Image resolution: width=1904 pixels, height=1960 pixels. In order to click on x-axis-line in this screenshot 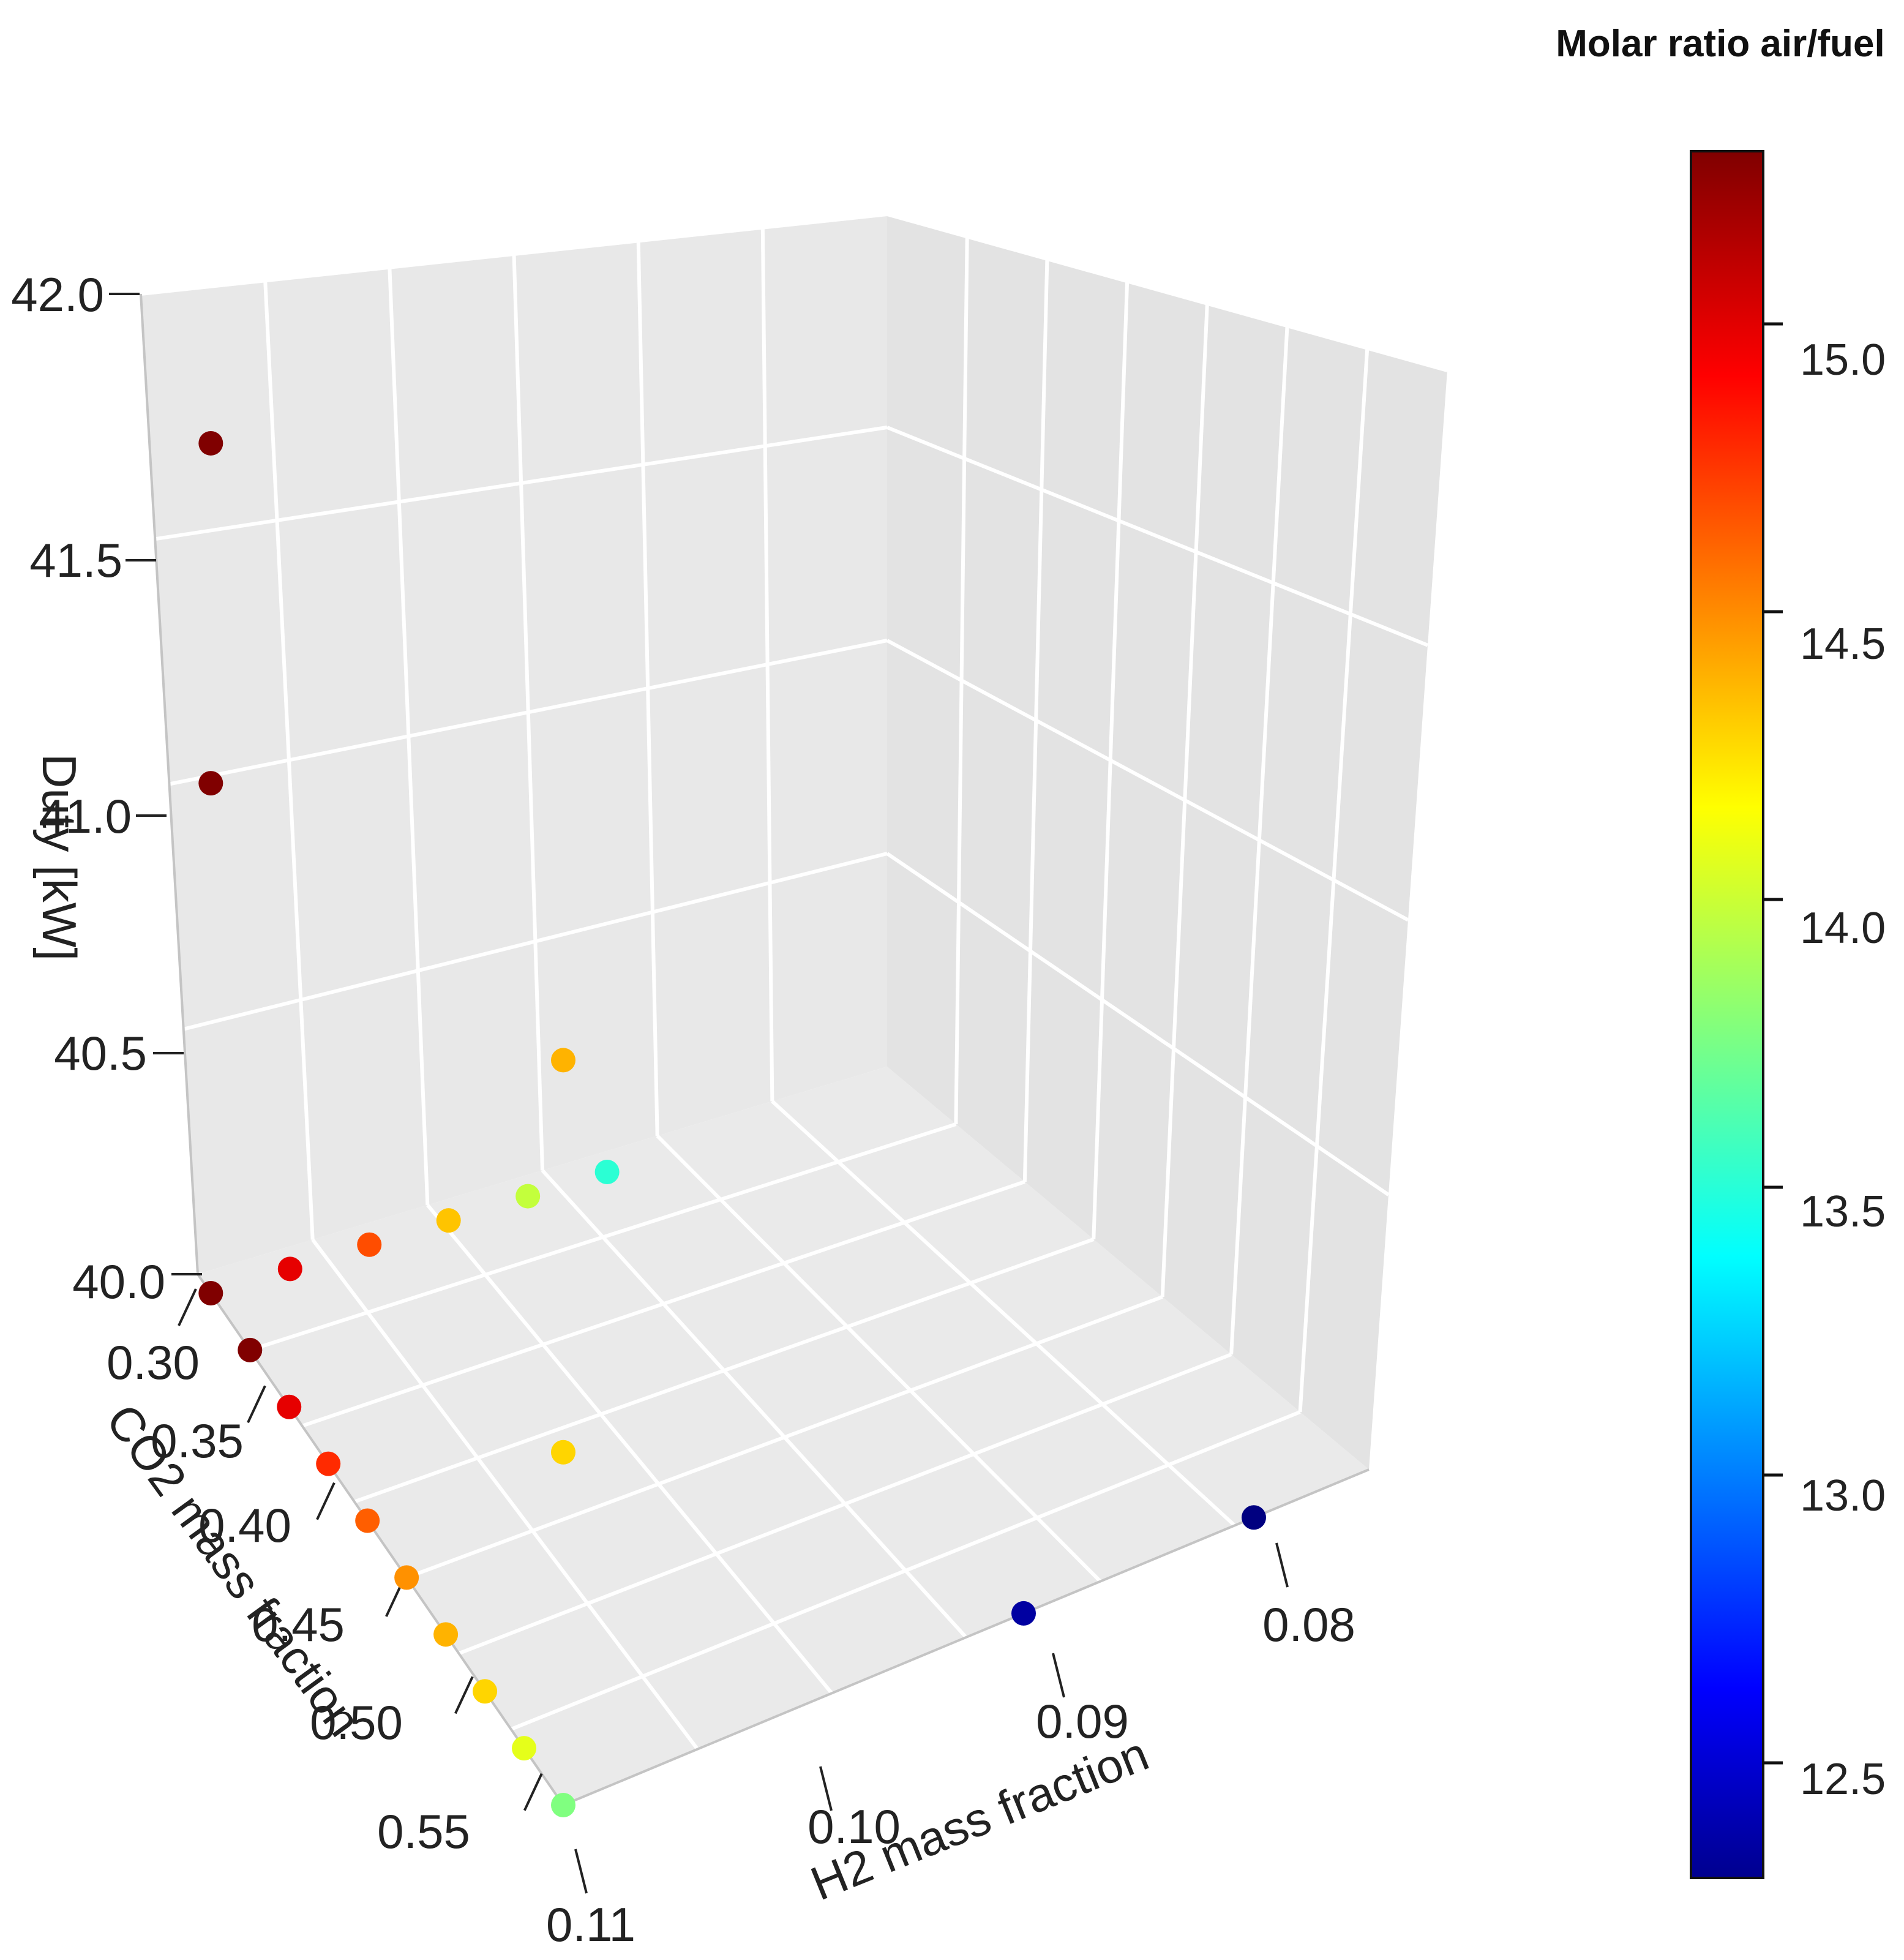, I will do `click(966, 1637)`.